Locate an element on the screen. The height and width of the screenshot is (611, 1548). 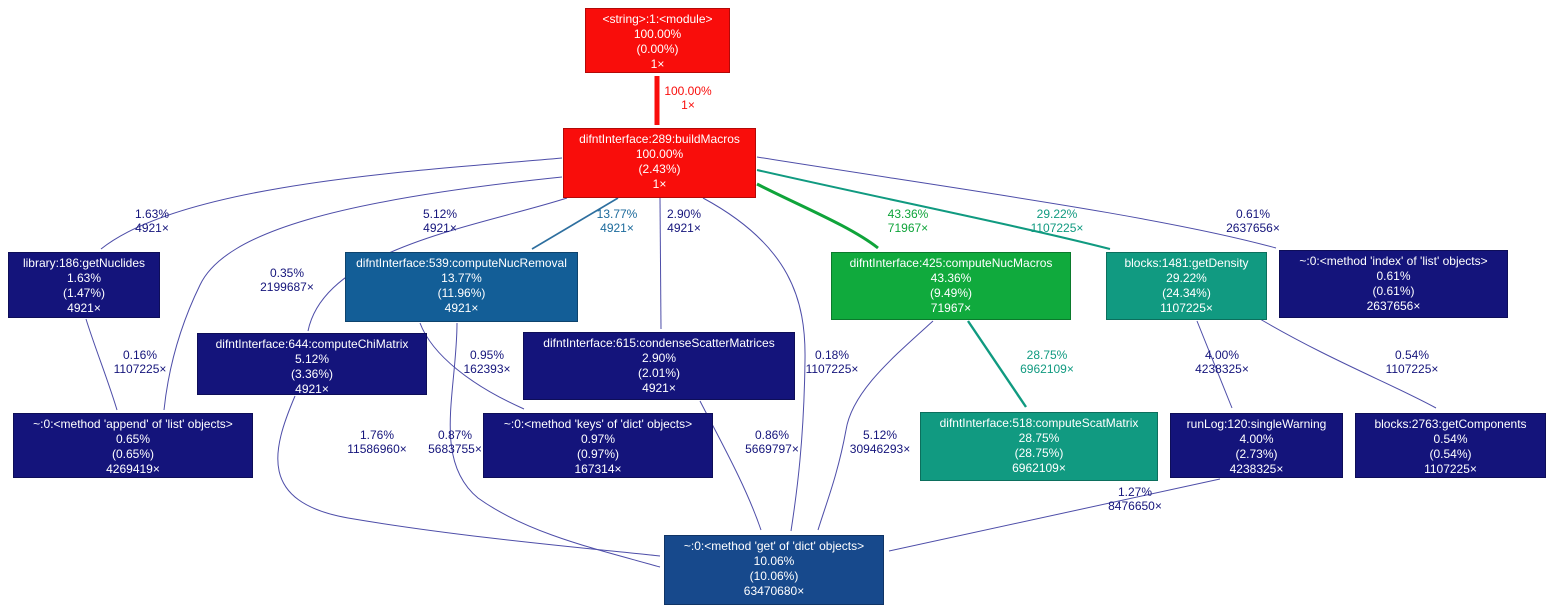
edge-label-computeNucRemoval-keys-of-dict: 0.95% 162393× is located at coordinates (487, 362).